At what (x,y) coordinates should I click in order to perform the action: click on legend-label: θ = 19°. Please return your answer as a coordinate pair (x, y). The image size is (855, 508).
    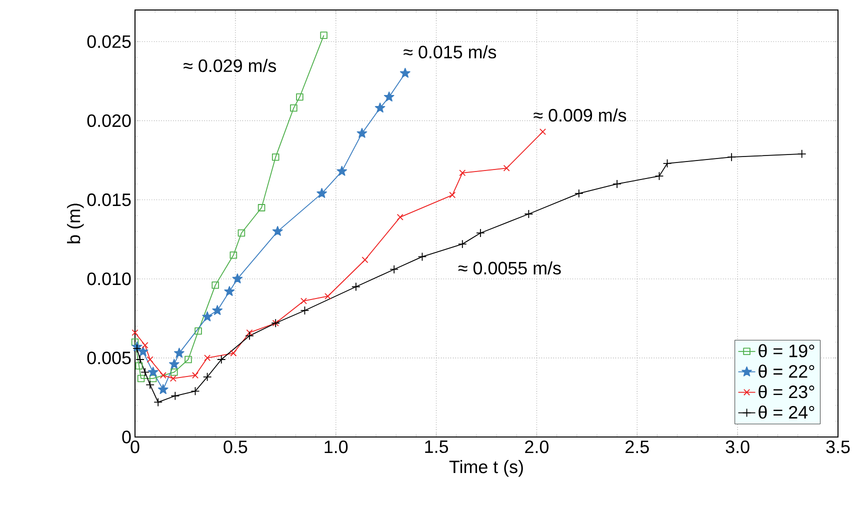
    Looking at the image, I should click on (786, 351).